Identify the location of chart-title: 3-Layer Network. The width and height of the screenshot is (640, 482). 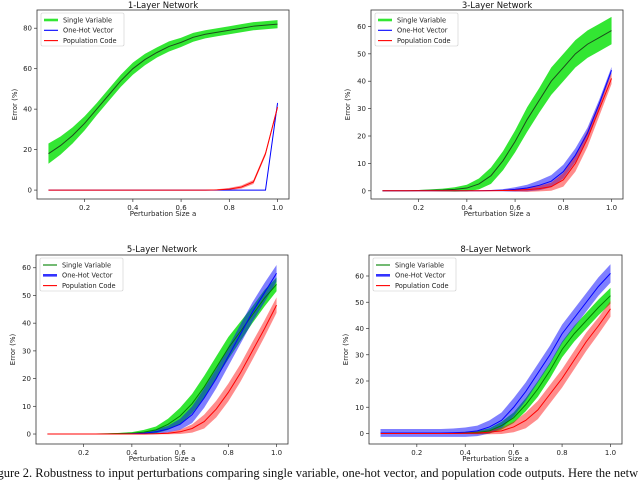
(497, 6).